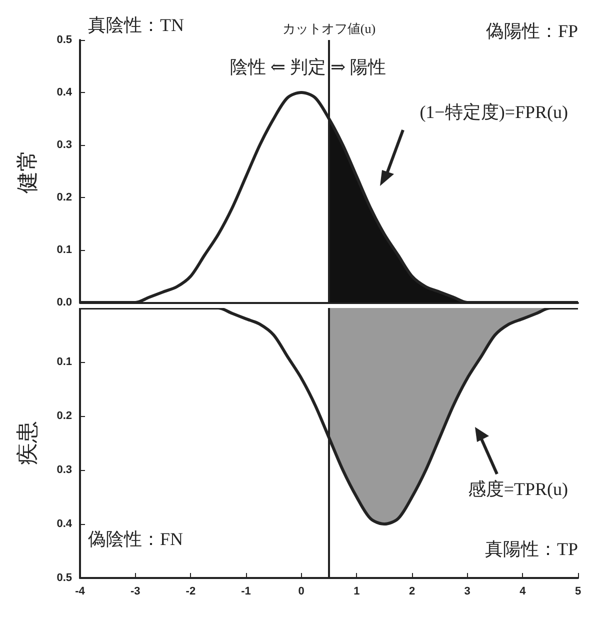 The image size is (600, 622). Describe the element at coordinates (532, 31) in the screenshot. I see `annotation: 偽陽性：FP` at that location.